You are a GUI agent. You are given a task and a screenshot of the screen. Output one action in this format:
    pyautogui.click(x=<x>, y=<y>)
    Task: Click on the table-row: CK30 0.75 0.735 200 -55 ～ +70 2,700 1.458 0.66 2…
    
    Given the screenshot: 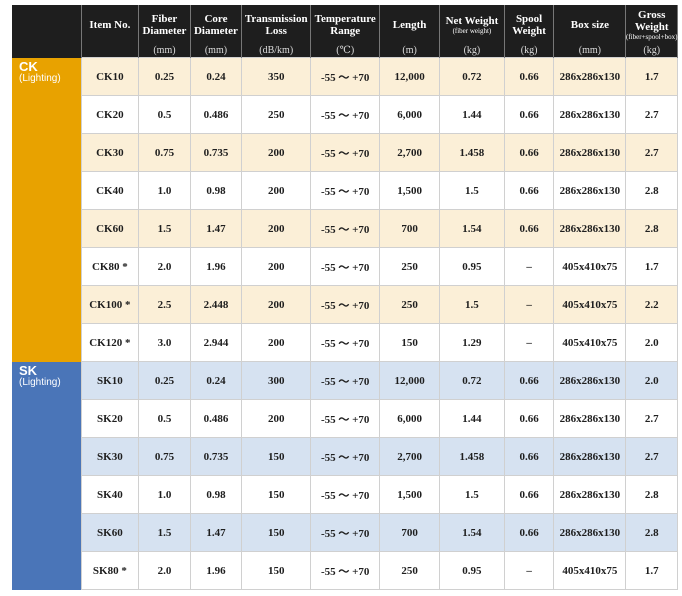 What is the action you would take?
    pyautogui.click(x=345, y=152)
    